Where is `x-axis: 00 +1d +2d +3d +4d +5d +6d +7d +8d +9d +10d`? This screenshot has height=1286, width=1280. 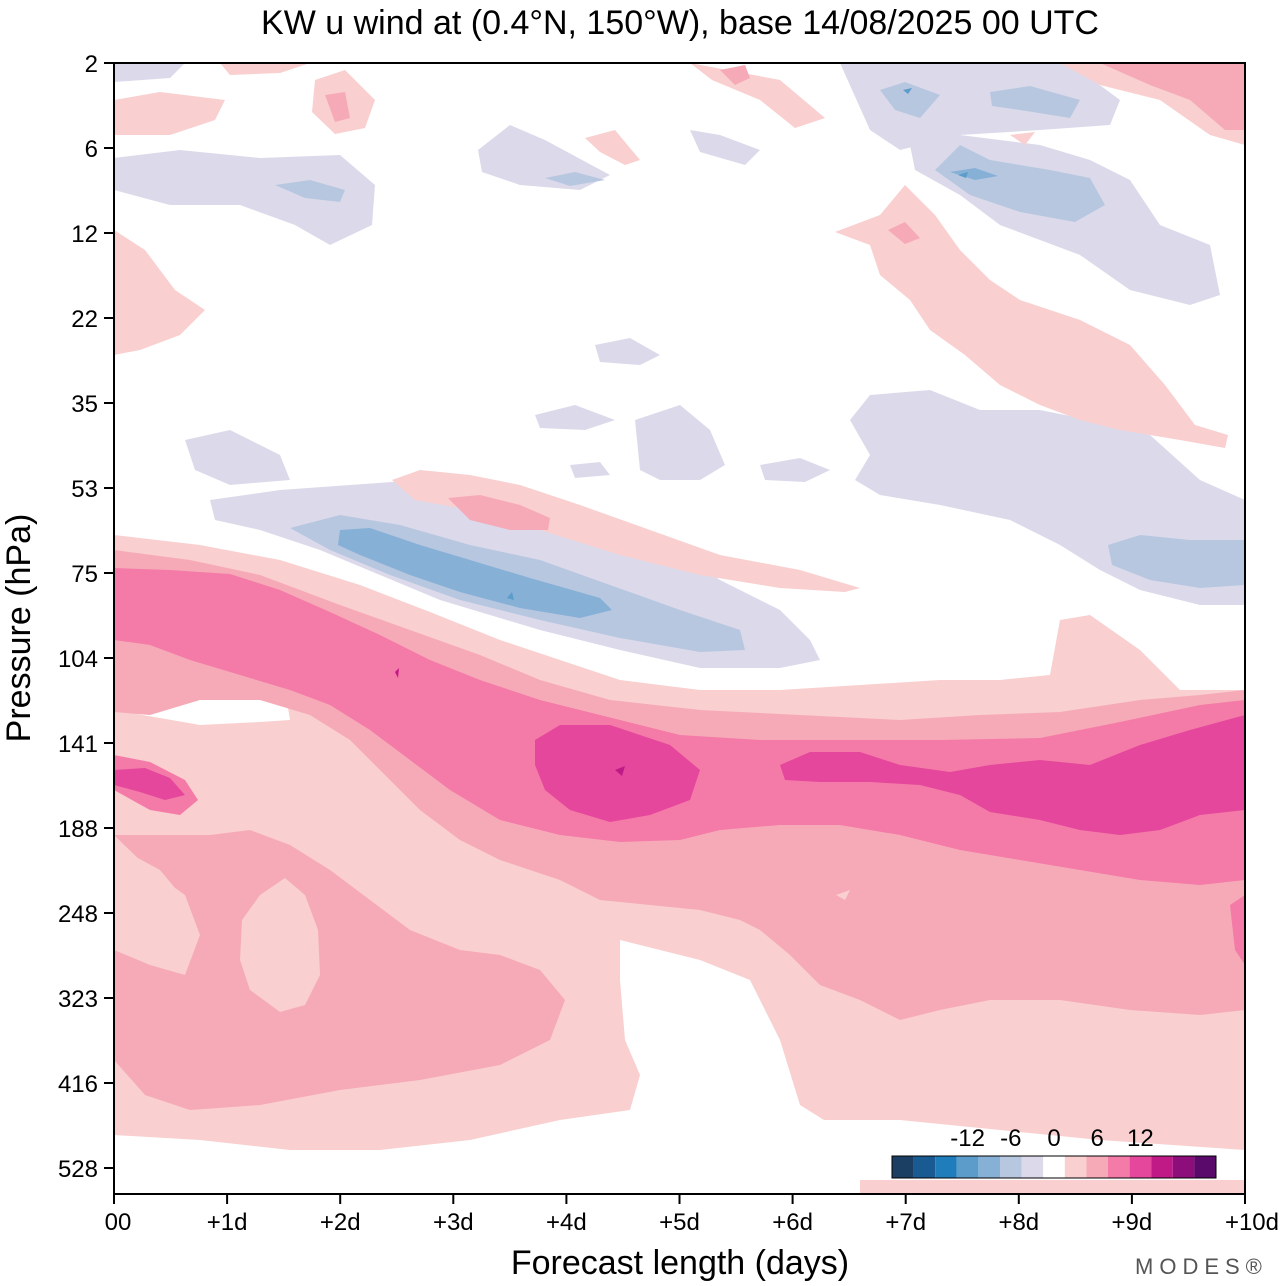
x-axis: 00 +1d +2d +3d +4d +5d +6d +7d +8d +9d +10d is located at coordinates (692, 1215).